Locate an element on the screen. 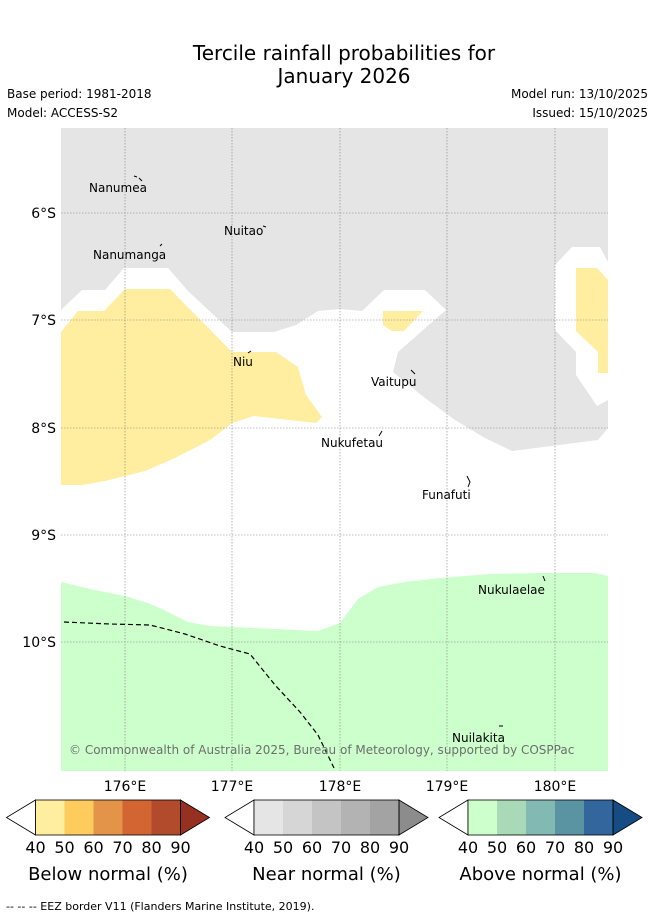 Image resolution: width=655 pixels, height=919 pixels. colorbar-above-tick-label: 50 is located at coordinates (497, 847).